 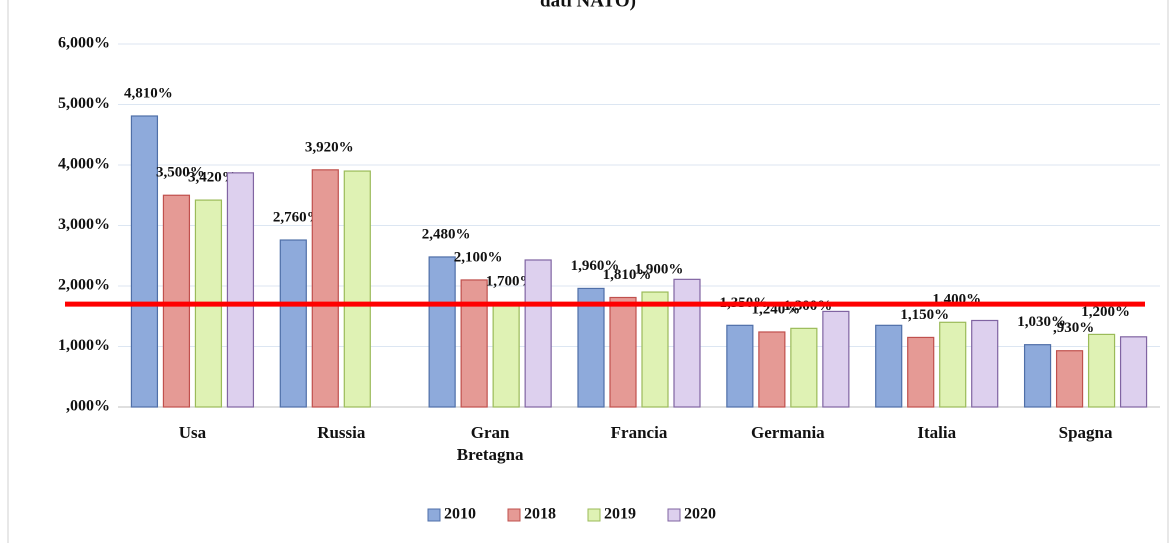 I want to click on y-tick-label: 5,000%, so click(x=84, y=103).